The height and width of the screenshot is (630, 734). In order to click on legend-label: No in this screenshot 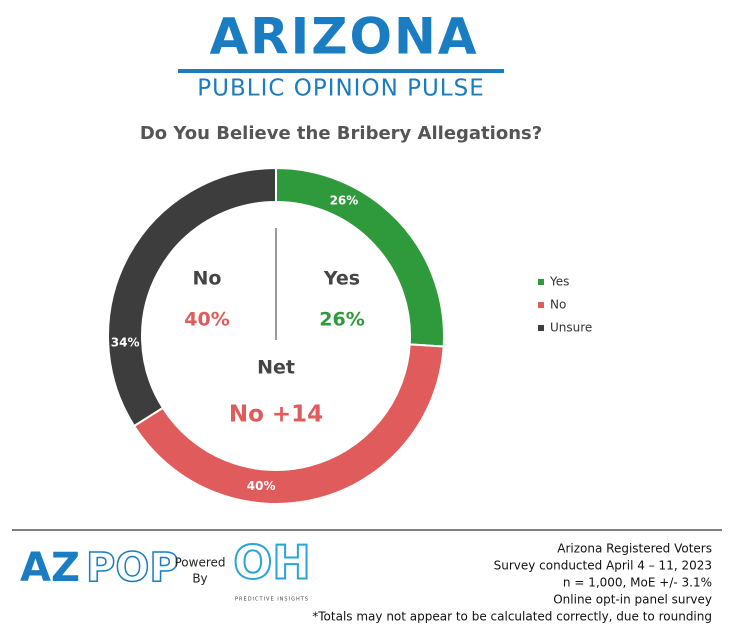, I will do `click(558, 305)`.